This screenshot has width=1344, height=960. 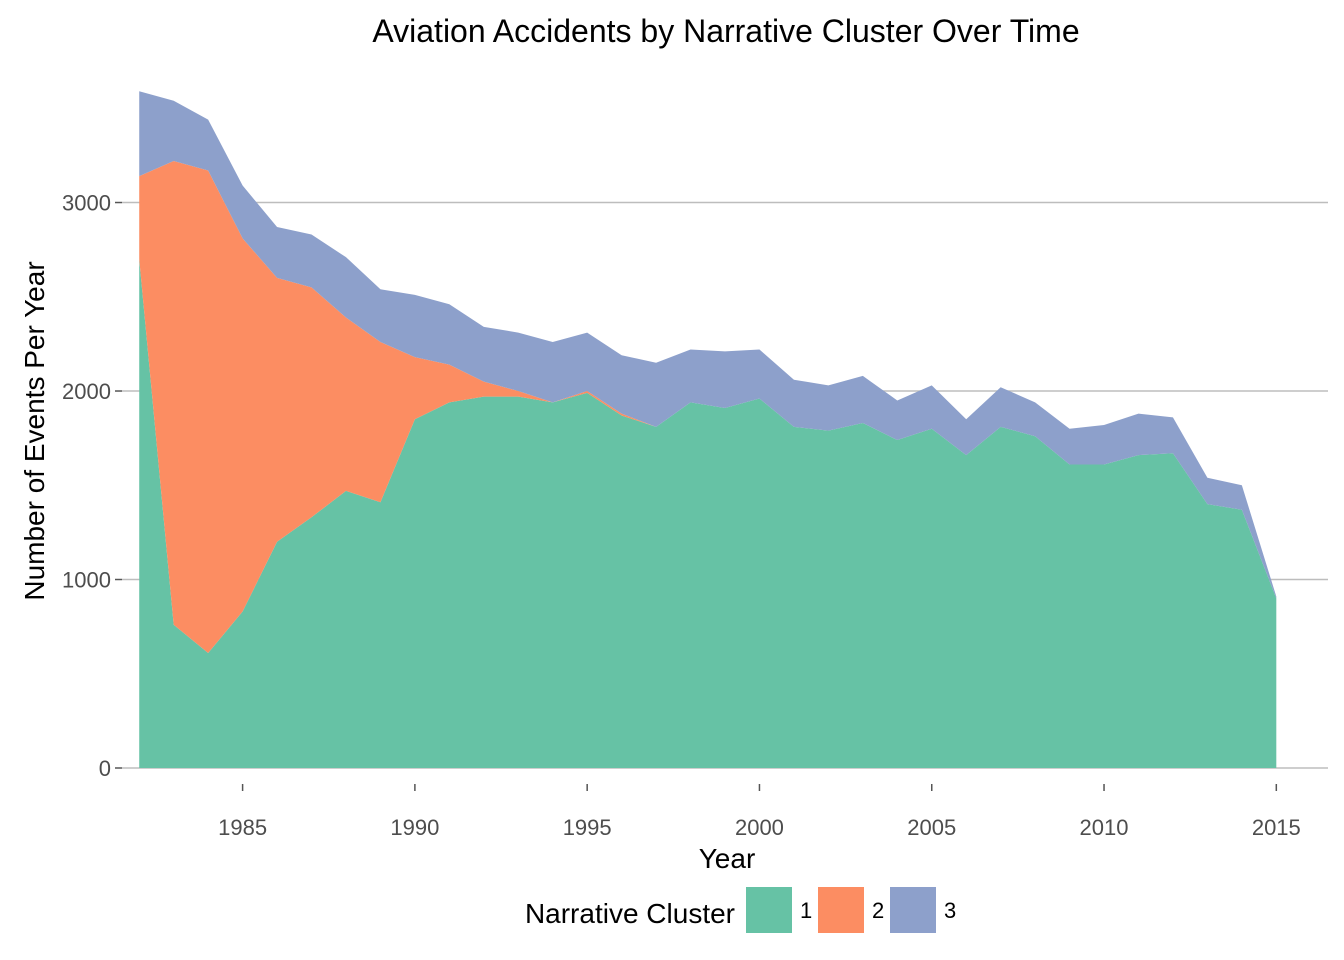 I want to click on legend: Narrative Cluster 1 2 3, so click(x=740, y=910).